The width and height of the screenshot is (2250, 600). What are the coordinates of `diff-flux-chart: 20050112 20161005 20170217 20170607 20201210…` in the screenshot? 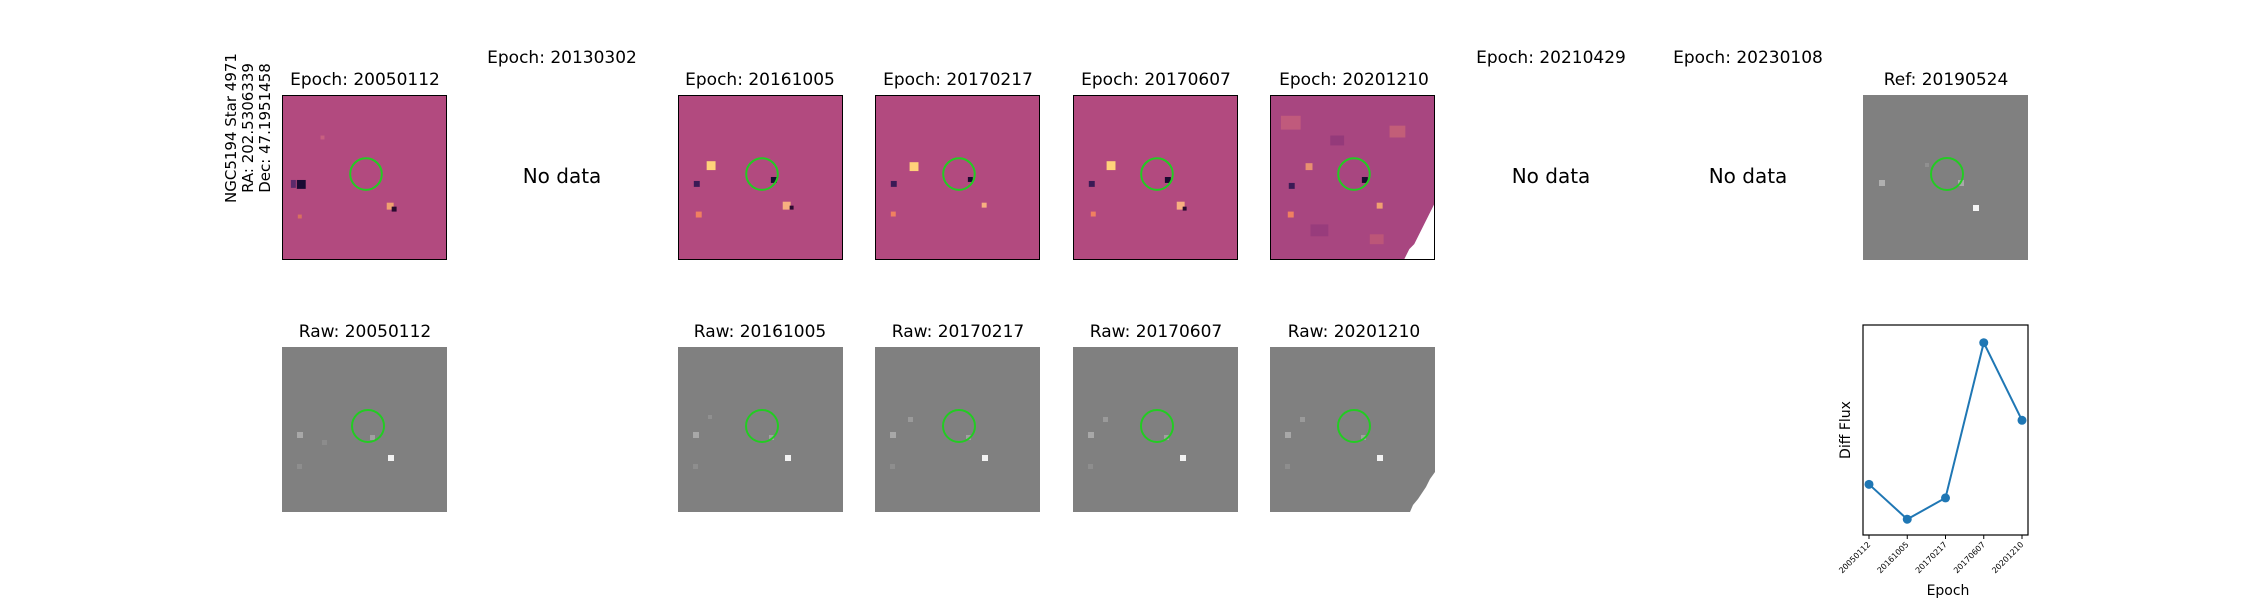 It's located at (1933, 461).